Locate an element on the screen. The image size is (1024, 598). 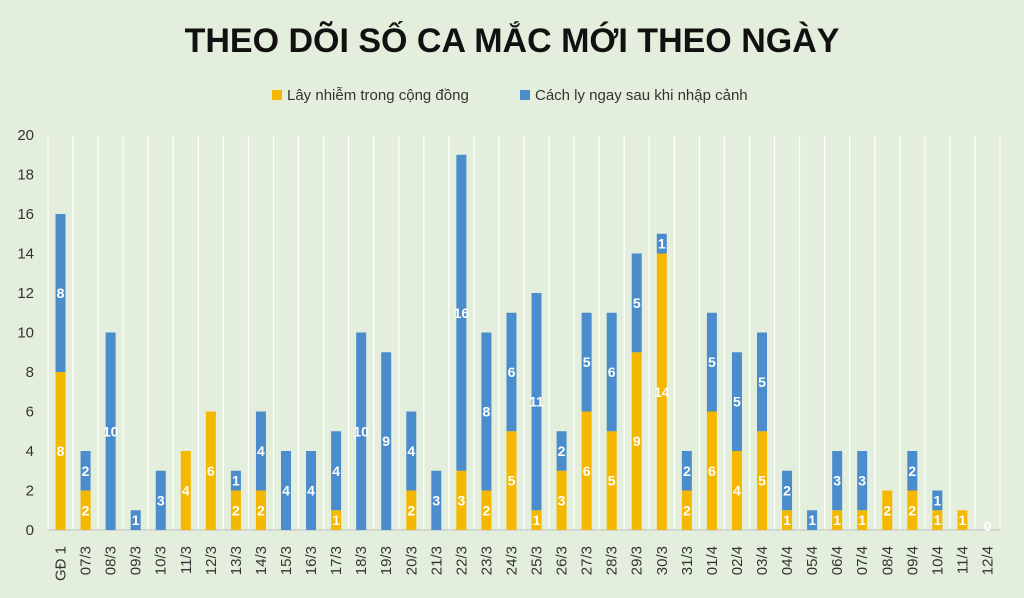
data-label: 10 is located at coordinates (361, 431).